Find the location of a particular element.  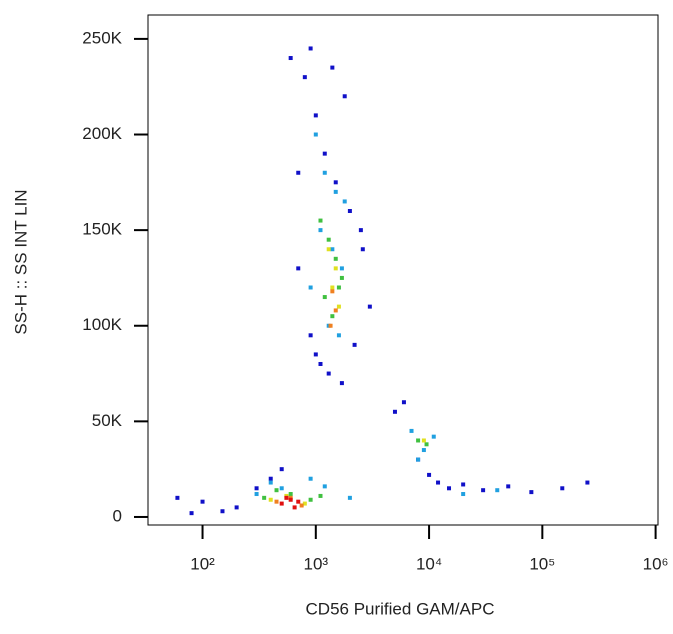

y-tick-label: 50K is located at coordinates (107, 420).